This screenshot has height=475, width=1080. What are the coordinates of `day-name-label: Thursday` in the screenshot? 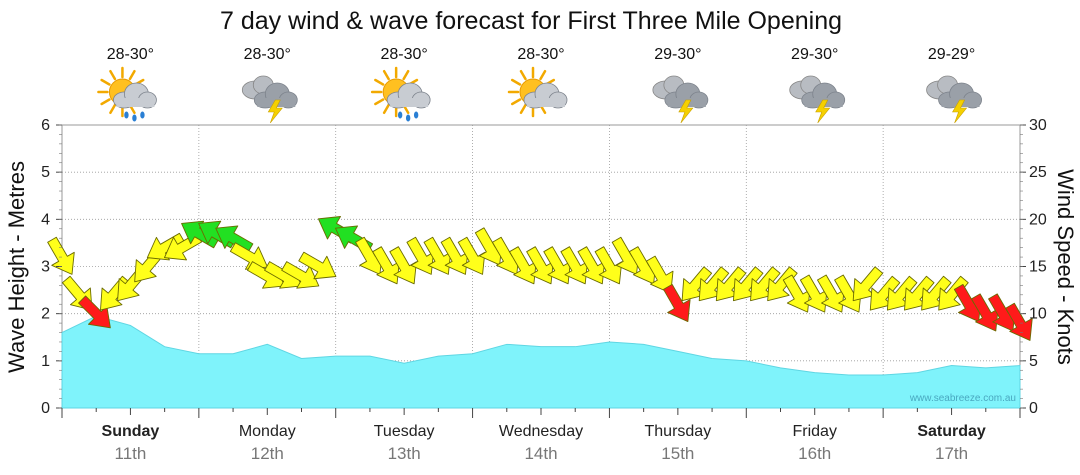 It's located at (678, 431).